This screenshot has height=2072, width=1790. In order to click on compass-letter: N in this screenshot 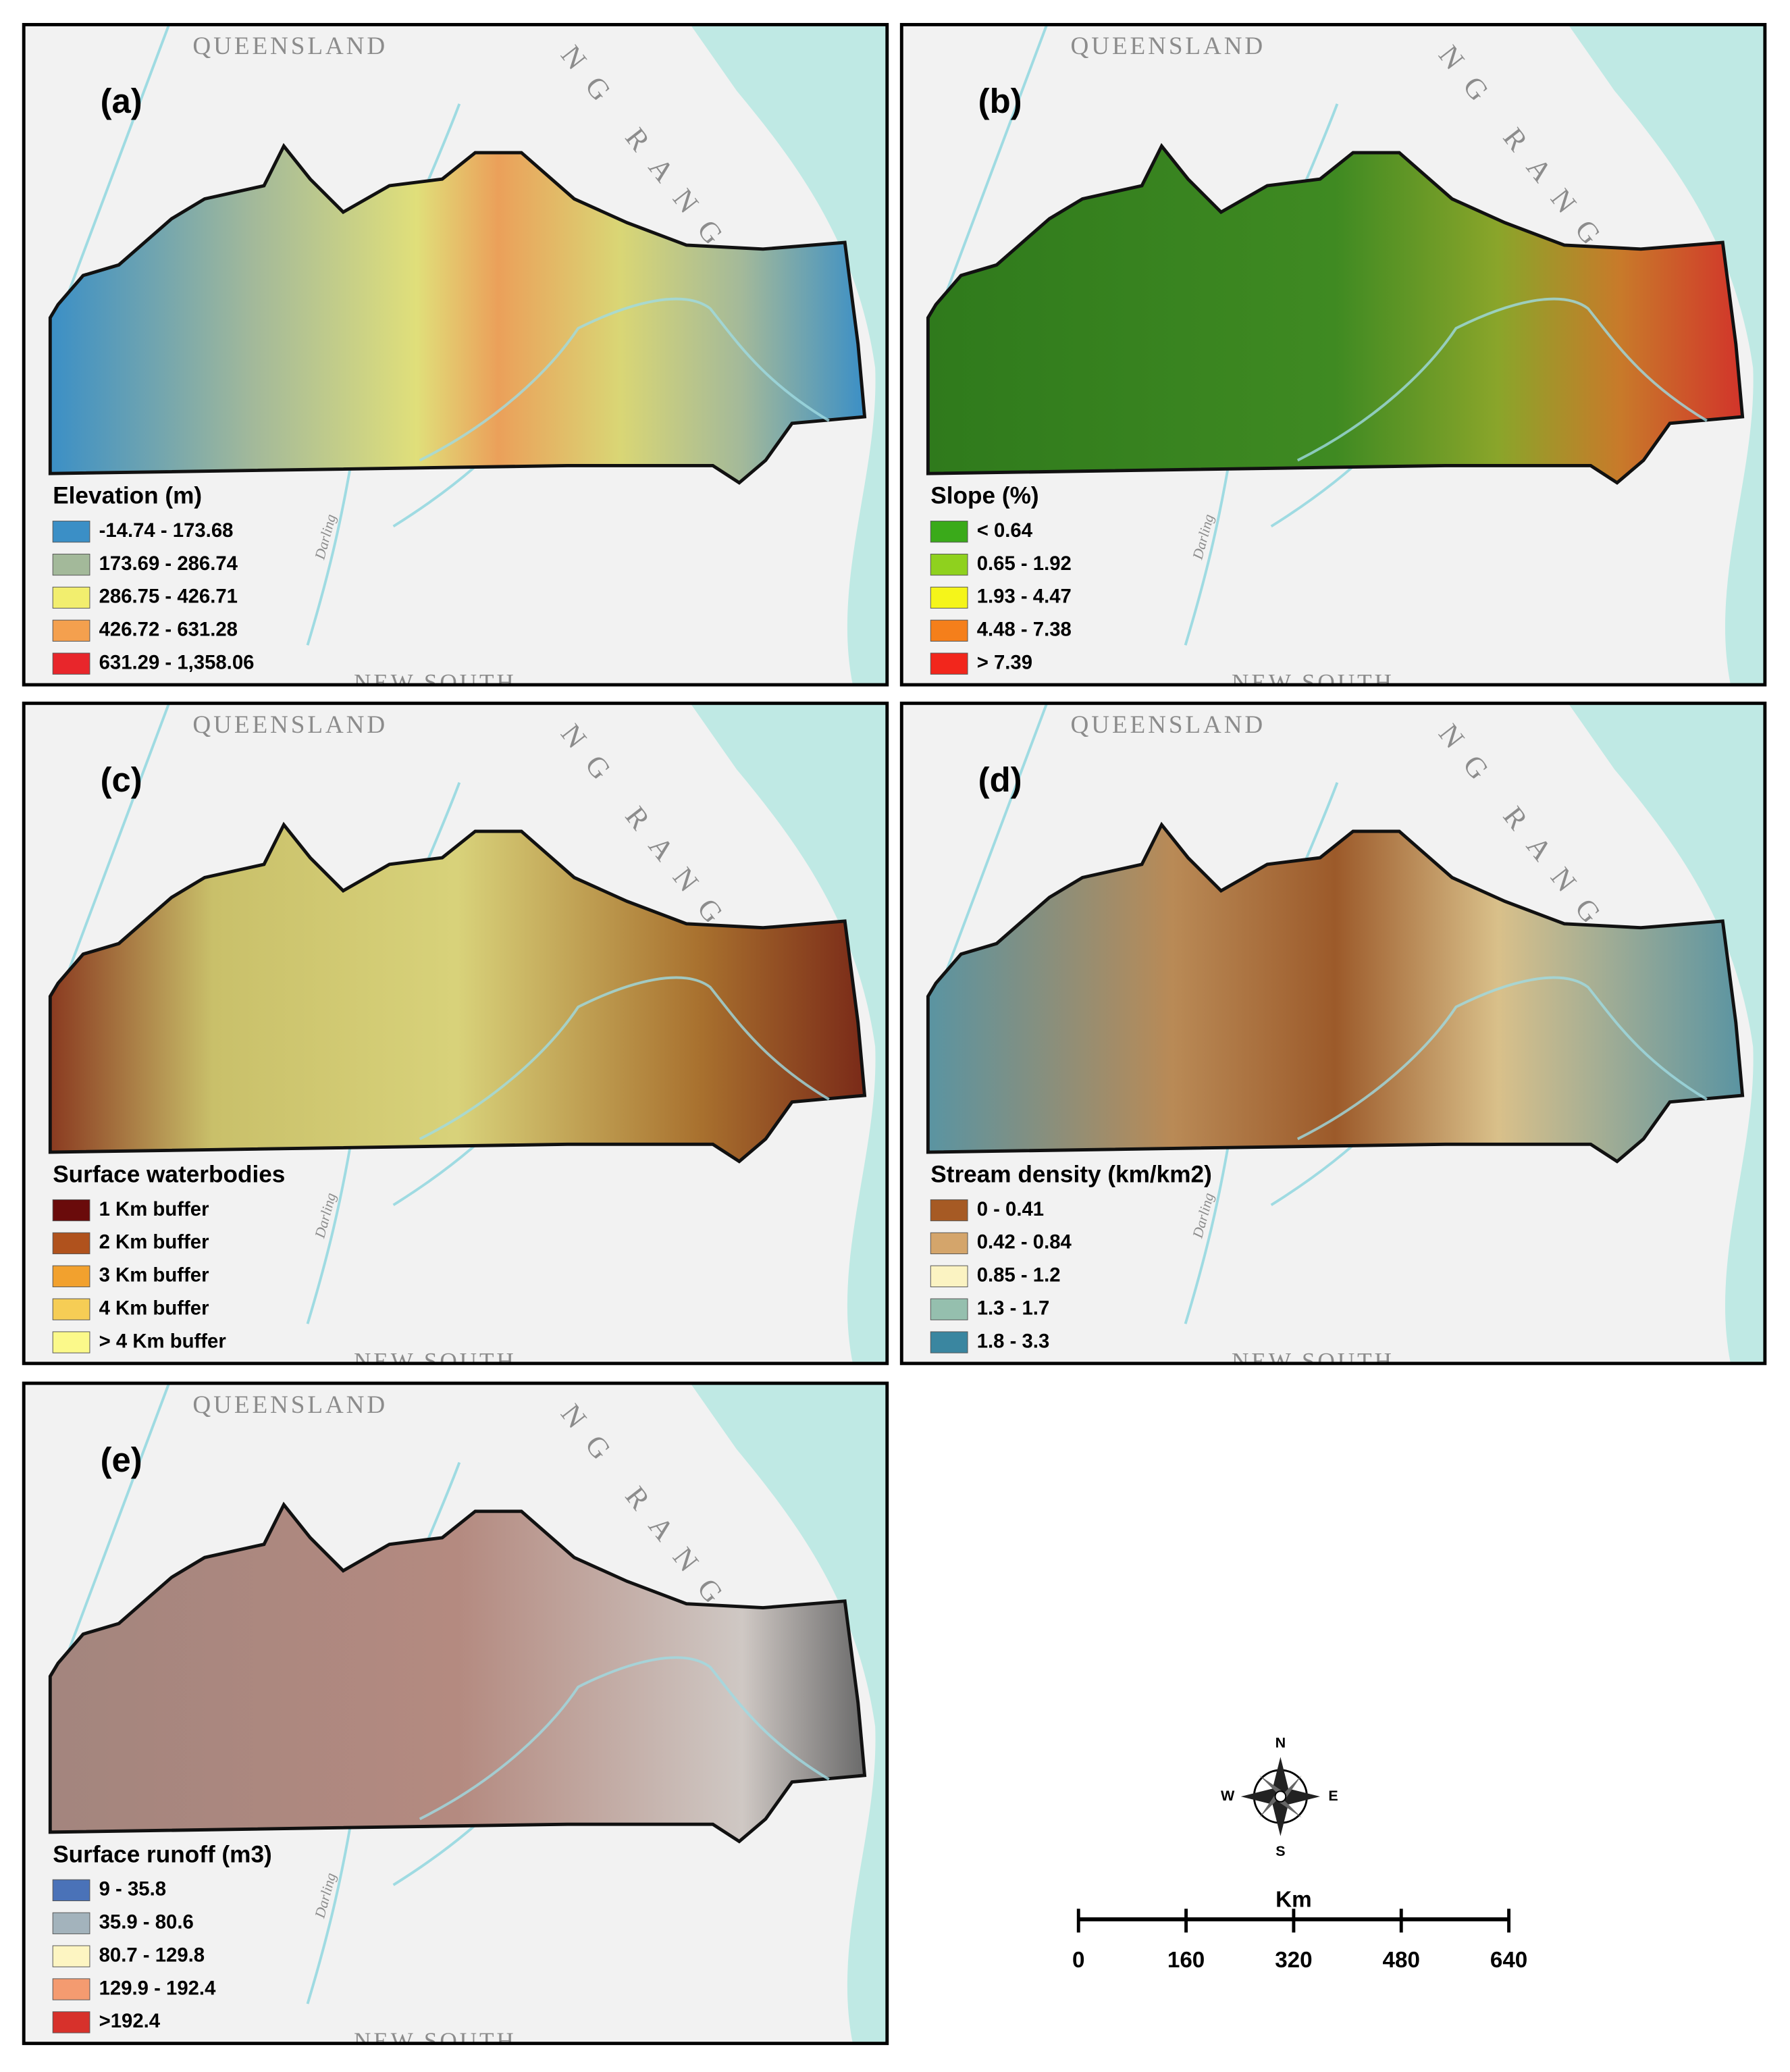, I will do `click(1280, 1743)`.